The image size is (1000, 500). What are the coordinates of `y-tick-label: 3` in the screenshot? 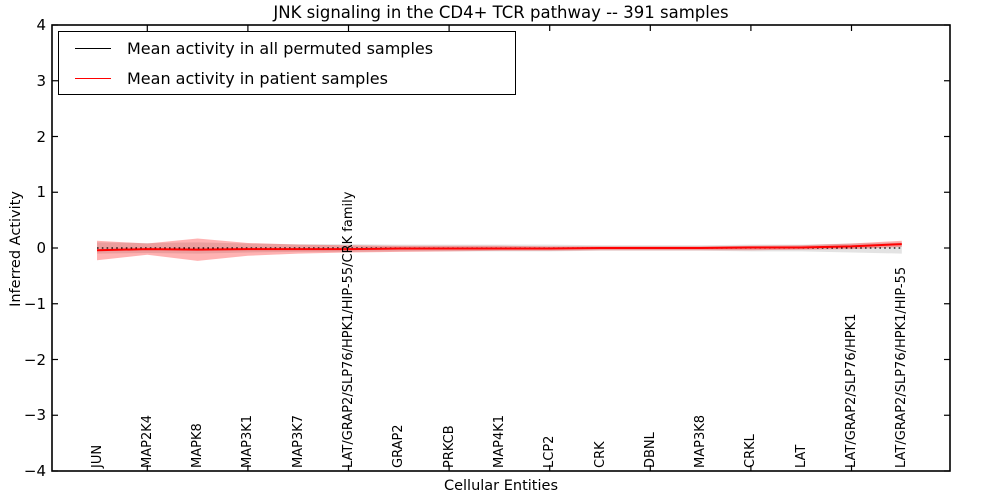 It's located at (41, 80).